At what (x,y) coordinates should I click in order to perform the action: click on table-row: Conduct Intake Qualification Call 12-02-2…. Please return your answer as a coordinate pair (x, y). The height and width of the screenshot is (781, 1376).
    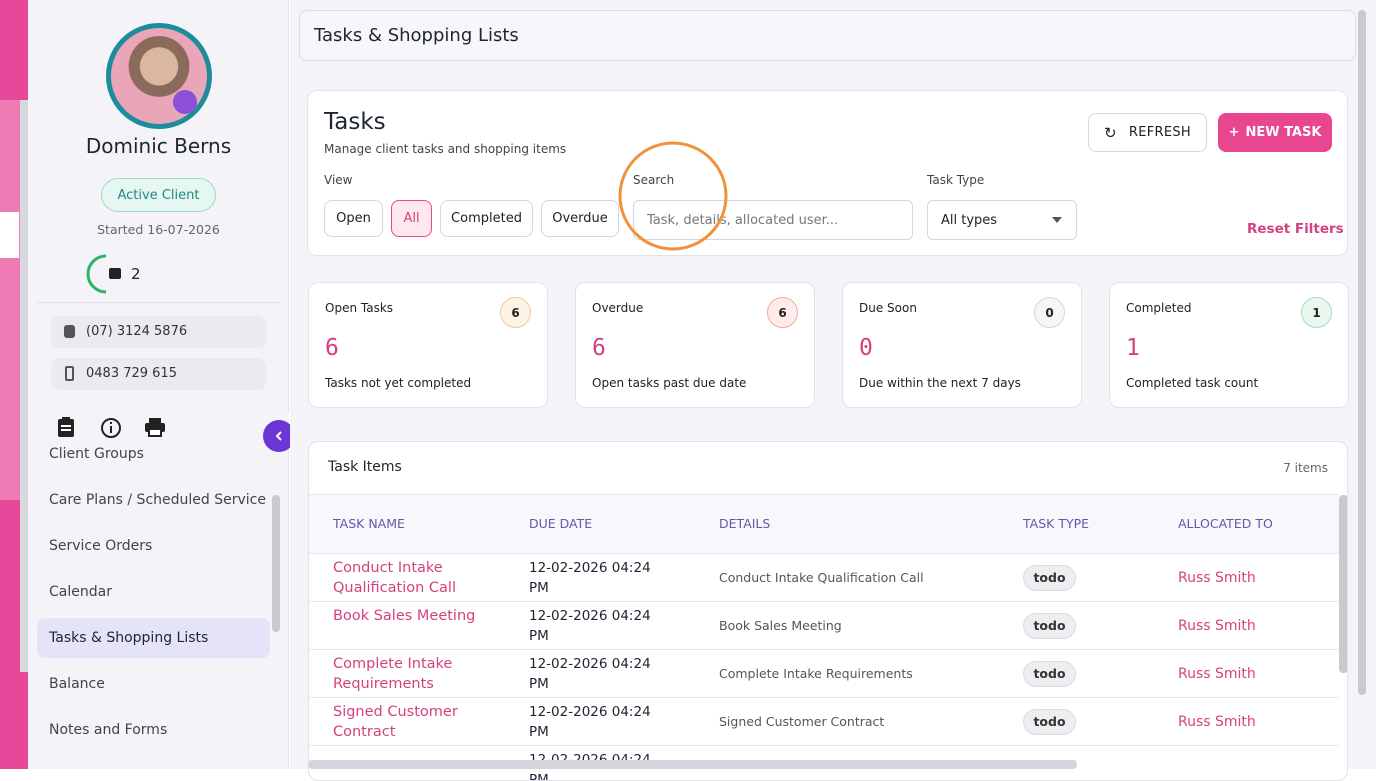
    Looking at the image, I should click on (824, 577).